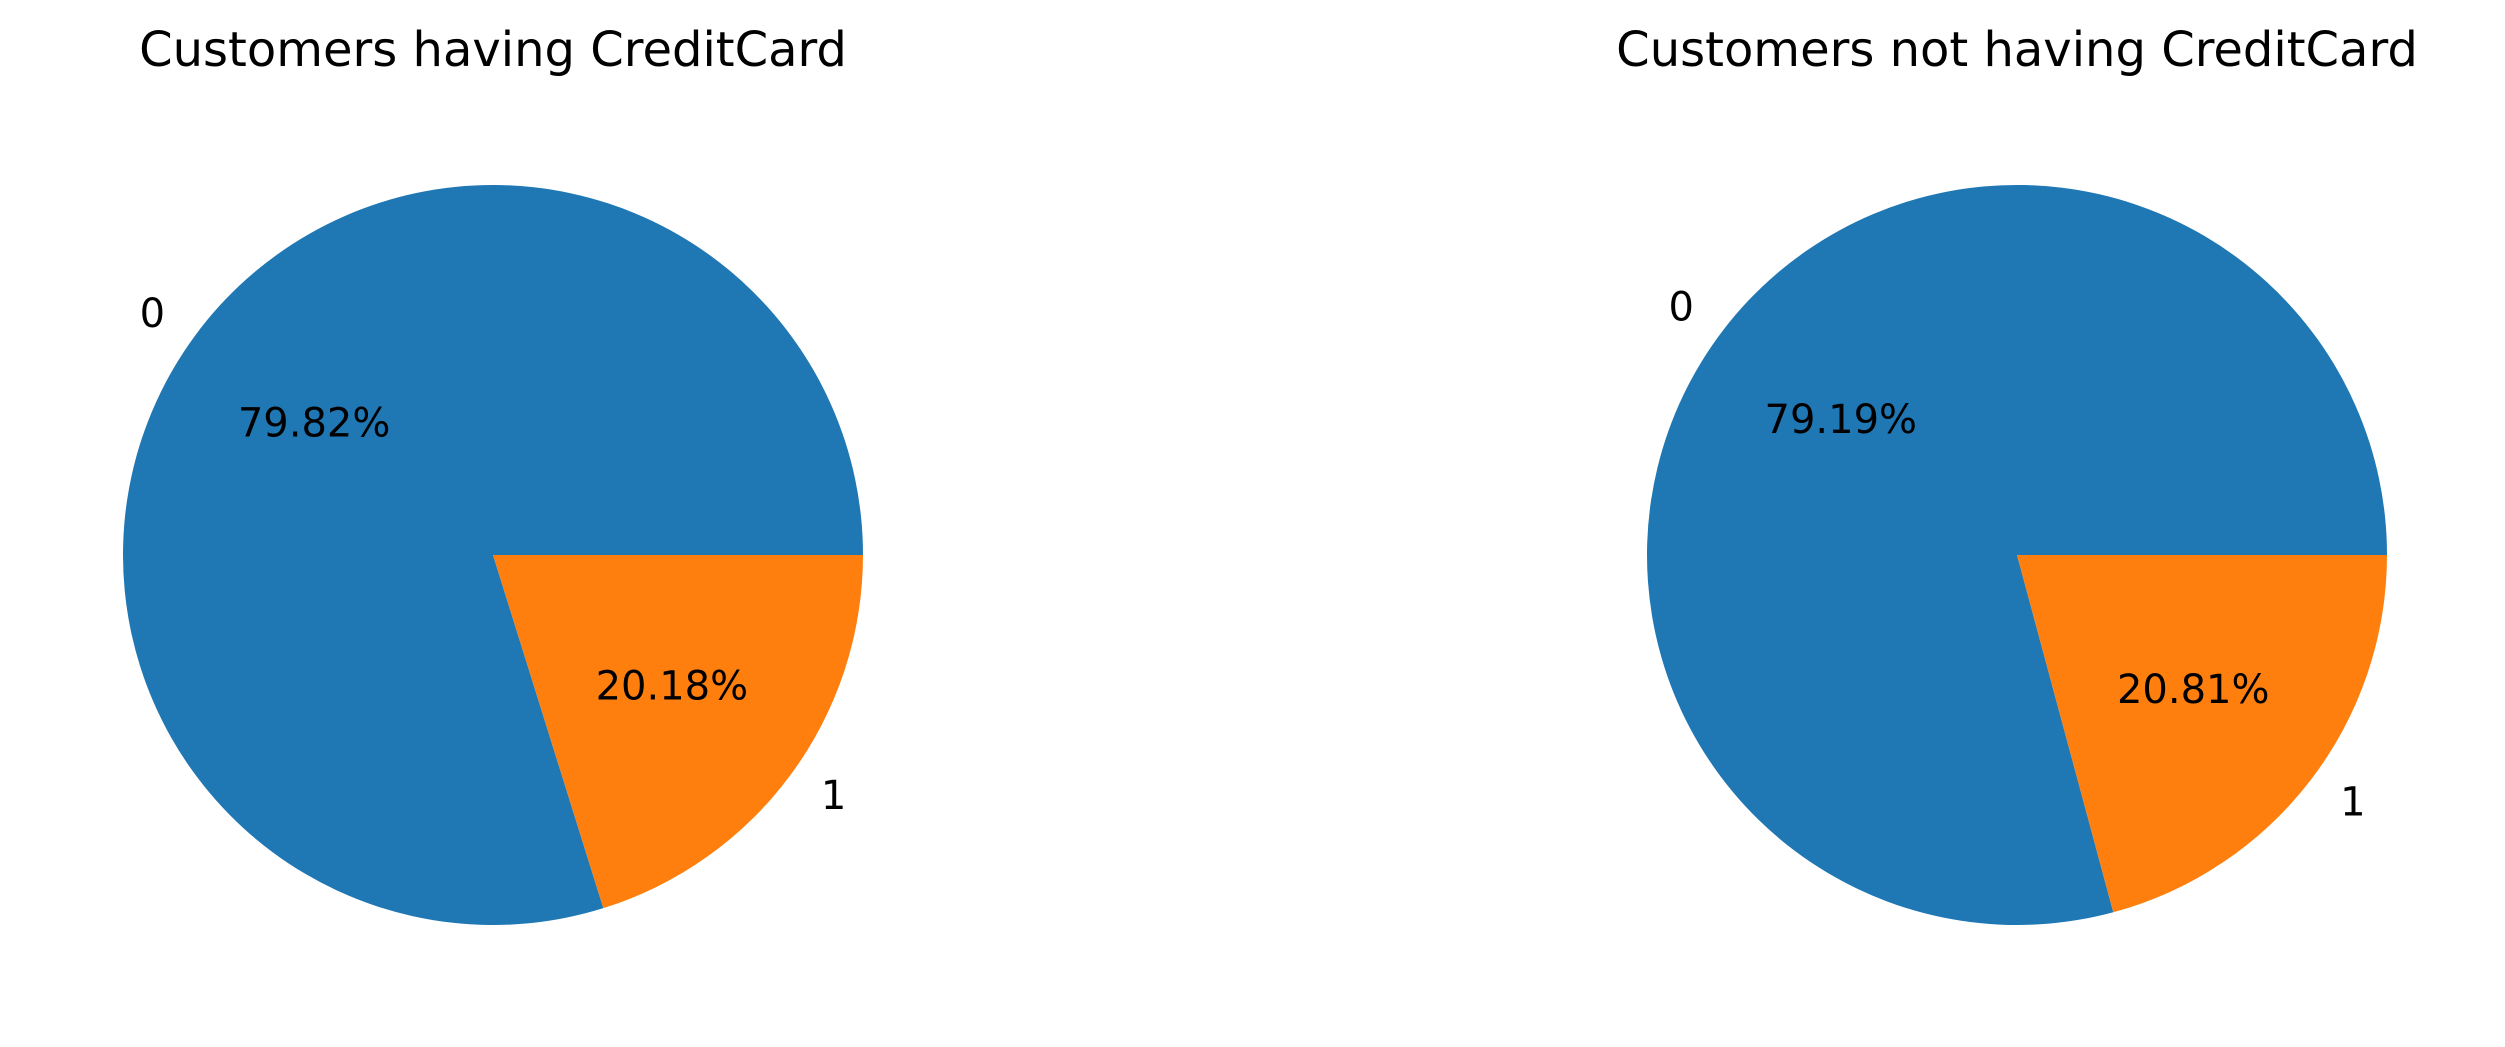 The image size is (2505, 1047). What do you see at coordinates (672, 687) in the screenshot?
I see `pct-label-1: 20.18%` at bounding box center [672, 687].